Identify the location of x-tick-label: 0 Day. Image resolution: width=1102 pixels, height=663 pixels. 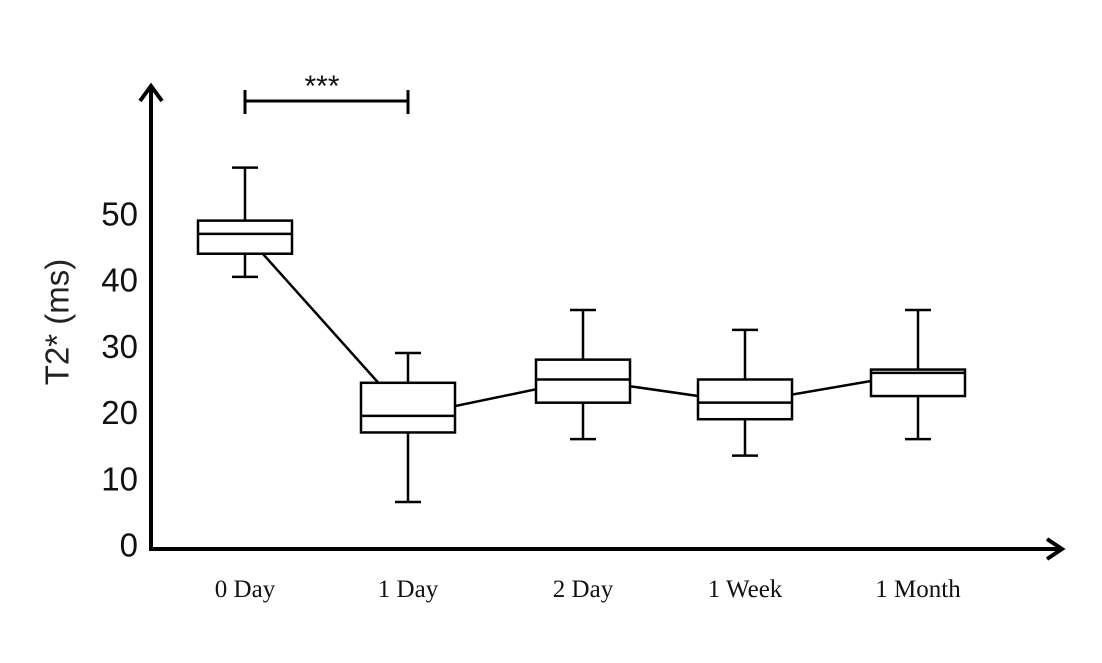
(245, 589).